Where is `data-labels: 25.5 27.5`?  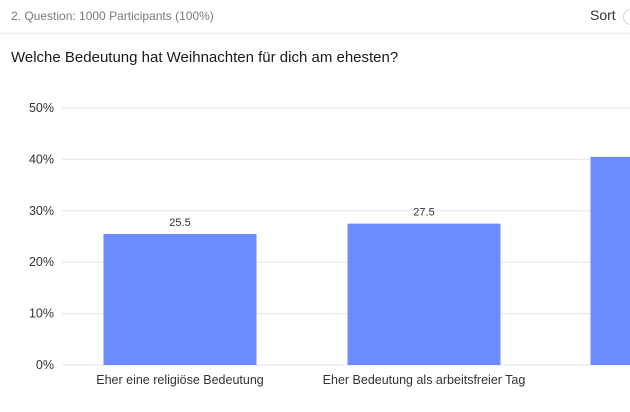
data-labels: 25.5 27.5 is located at coordinates (301, 218).